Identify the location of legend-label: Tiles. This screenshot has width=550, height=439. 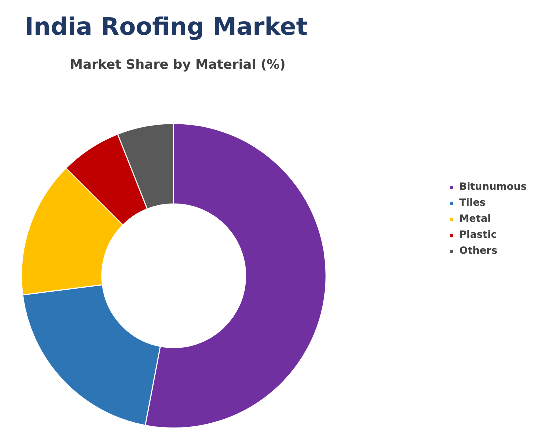
(472, 203).